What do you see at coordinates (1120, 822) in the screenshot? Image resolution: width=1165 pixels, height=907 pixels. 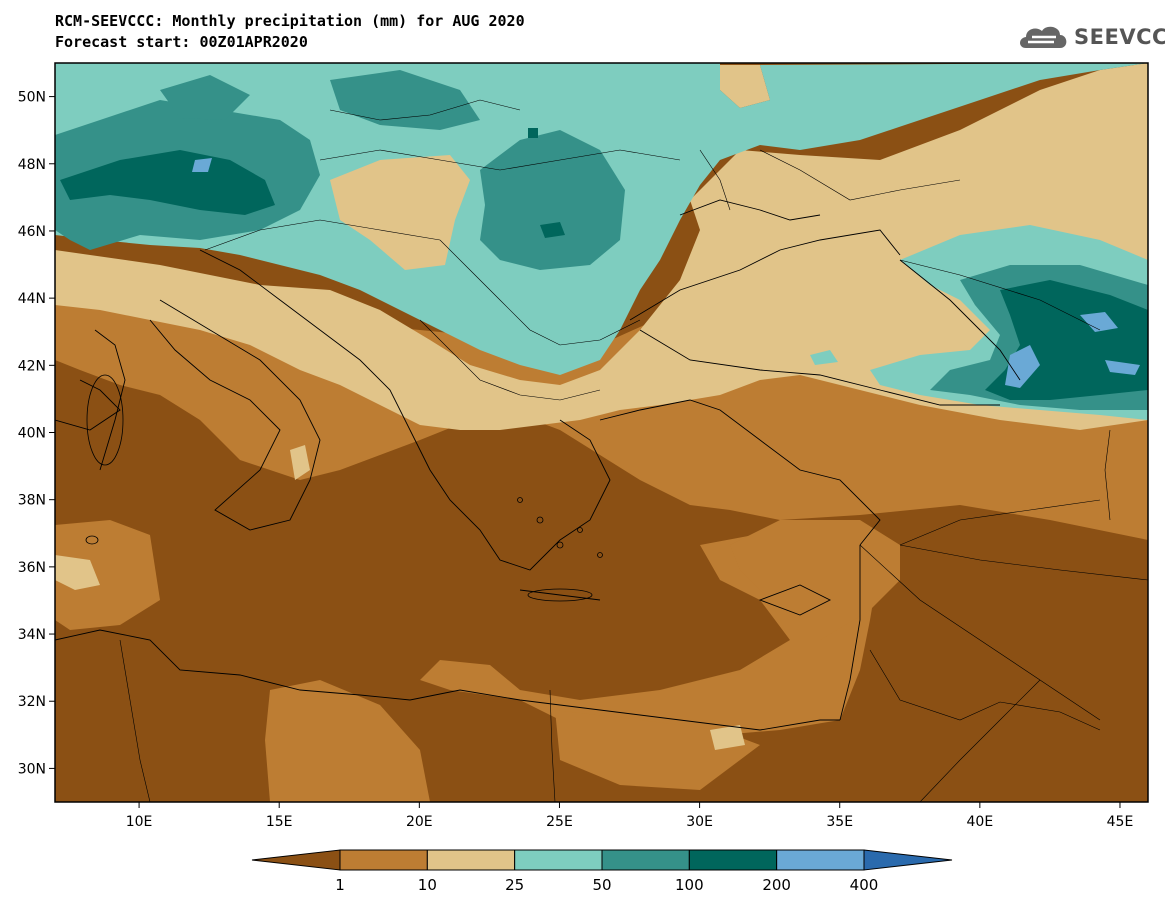 I see `lon-tick-label: 45E` at bounding box center [1120, 822].